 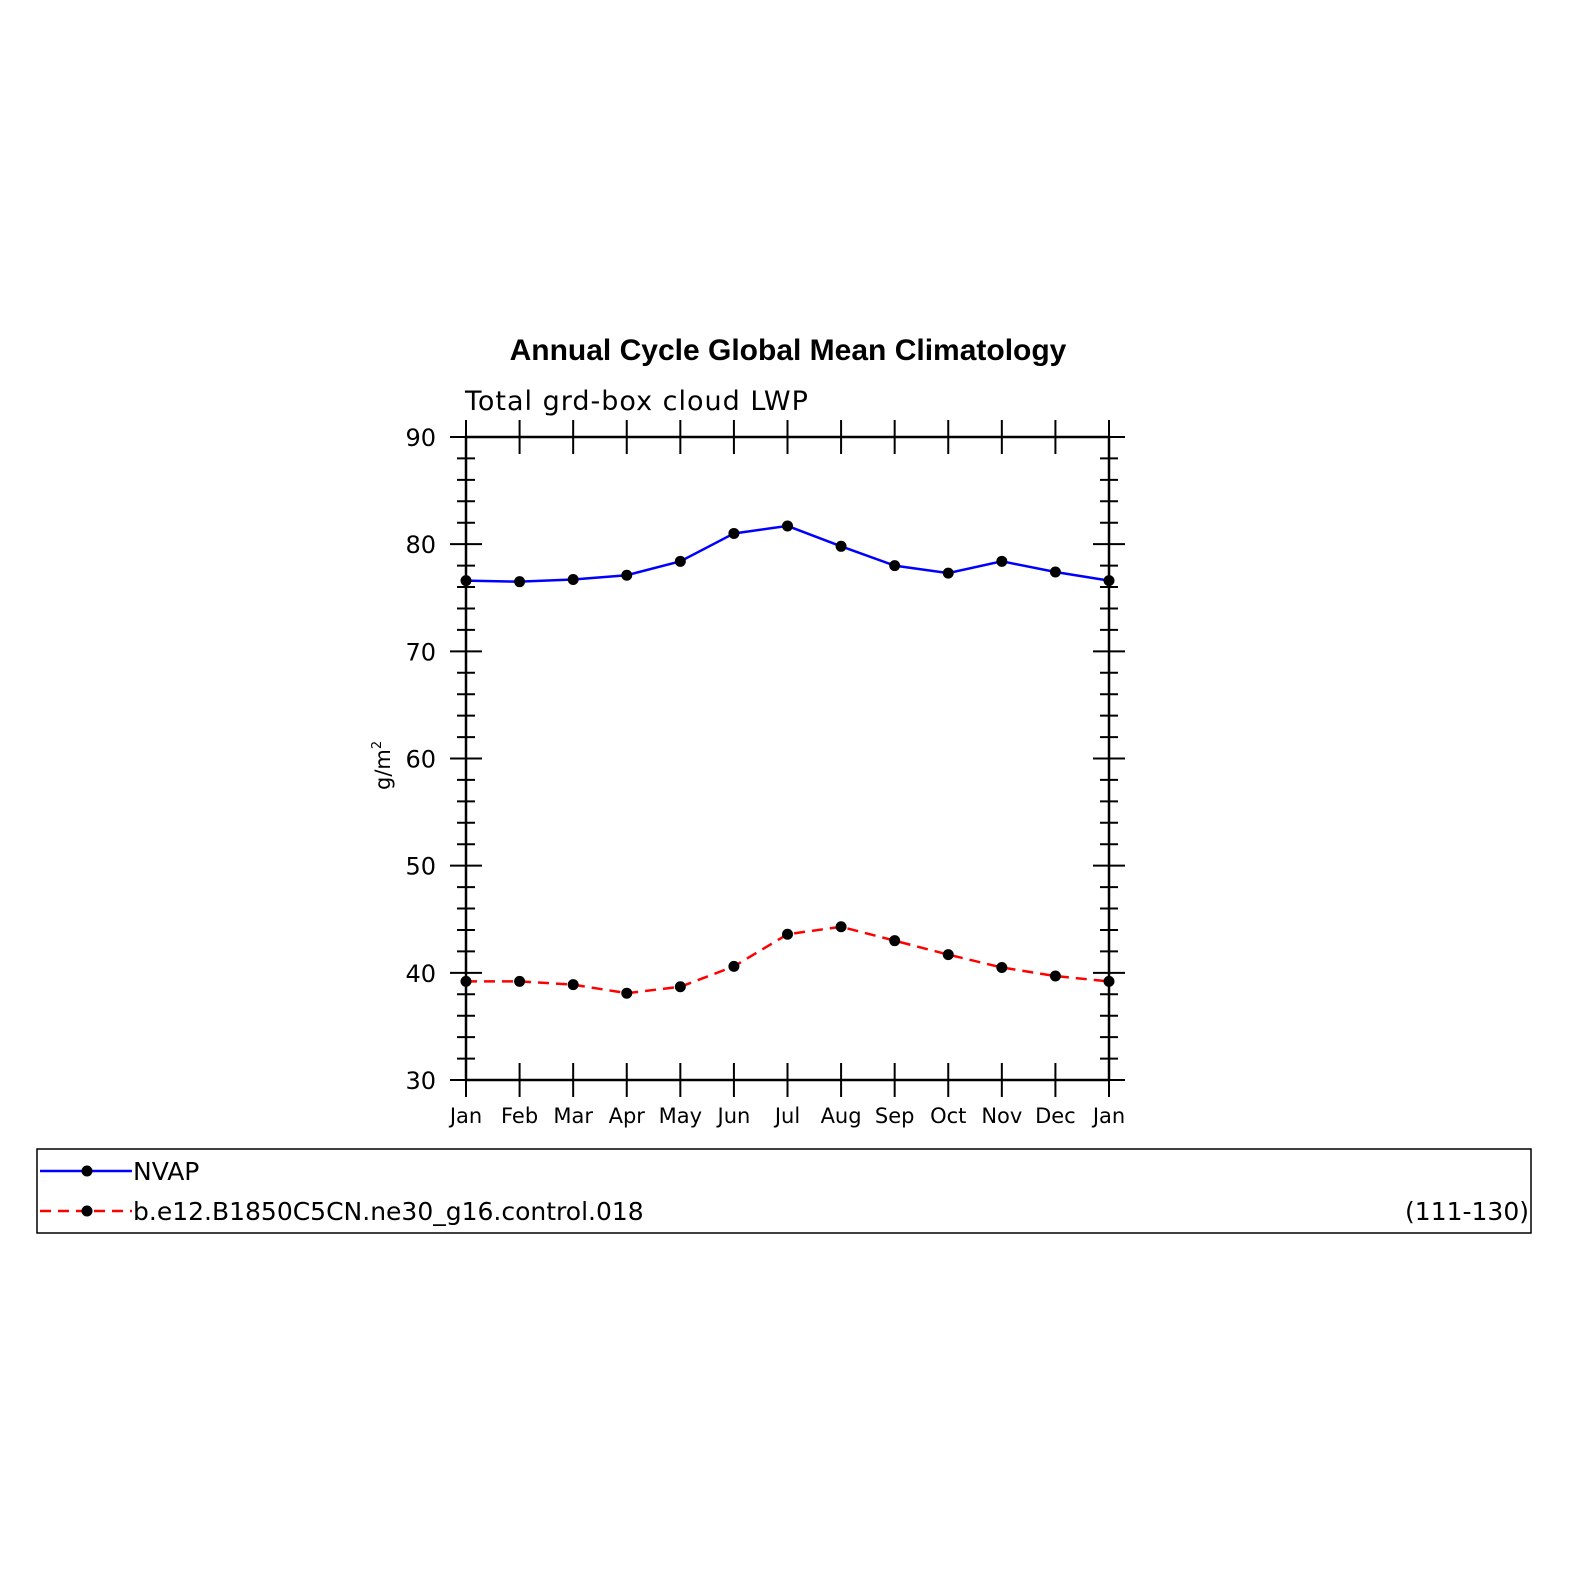 I want to click on y-axis-label-text: g/m, so click(x=383, y=769).